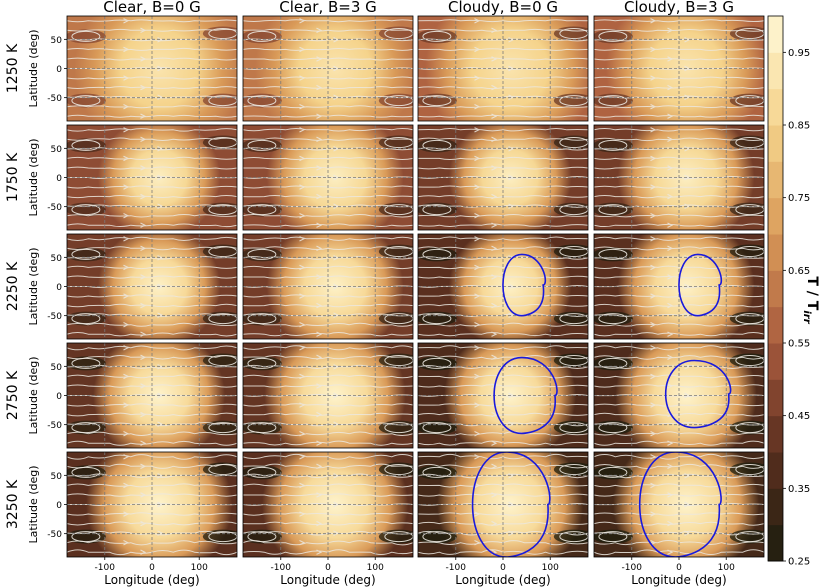 Image resolution: width=830 pixels, height=587 pixels. What do you see at coordinates (812, 293) in the screenshot?
I see `colorbar-label-main: T / T` at bounding box center [812, 293].